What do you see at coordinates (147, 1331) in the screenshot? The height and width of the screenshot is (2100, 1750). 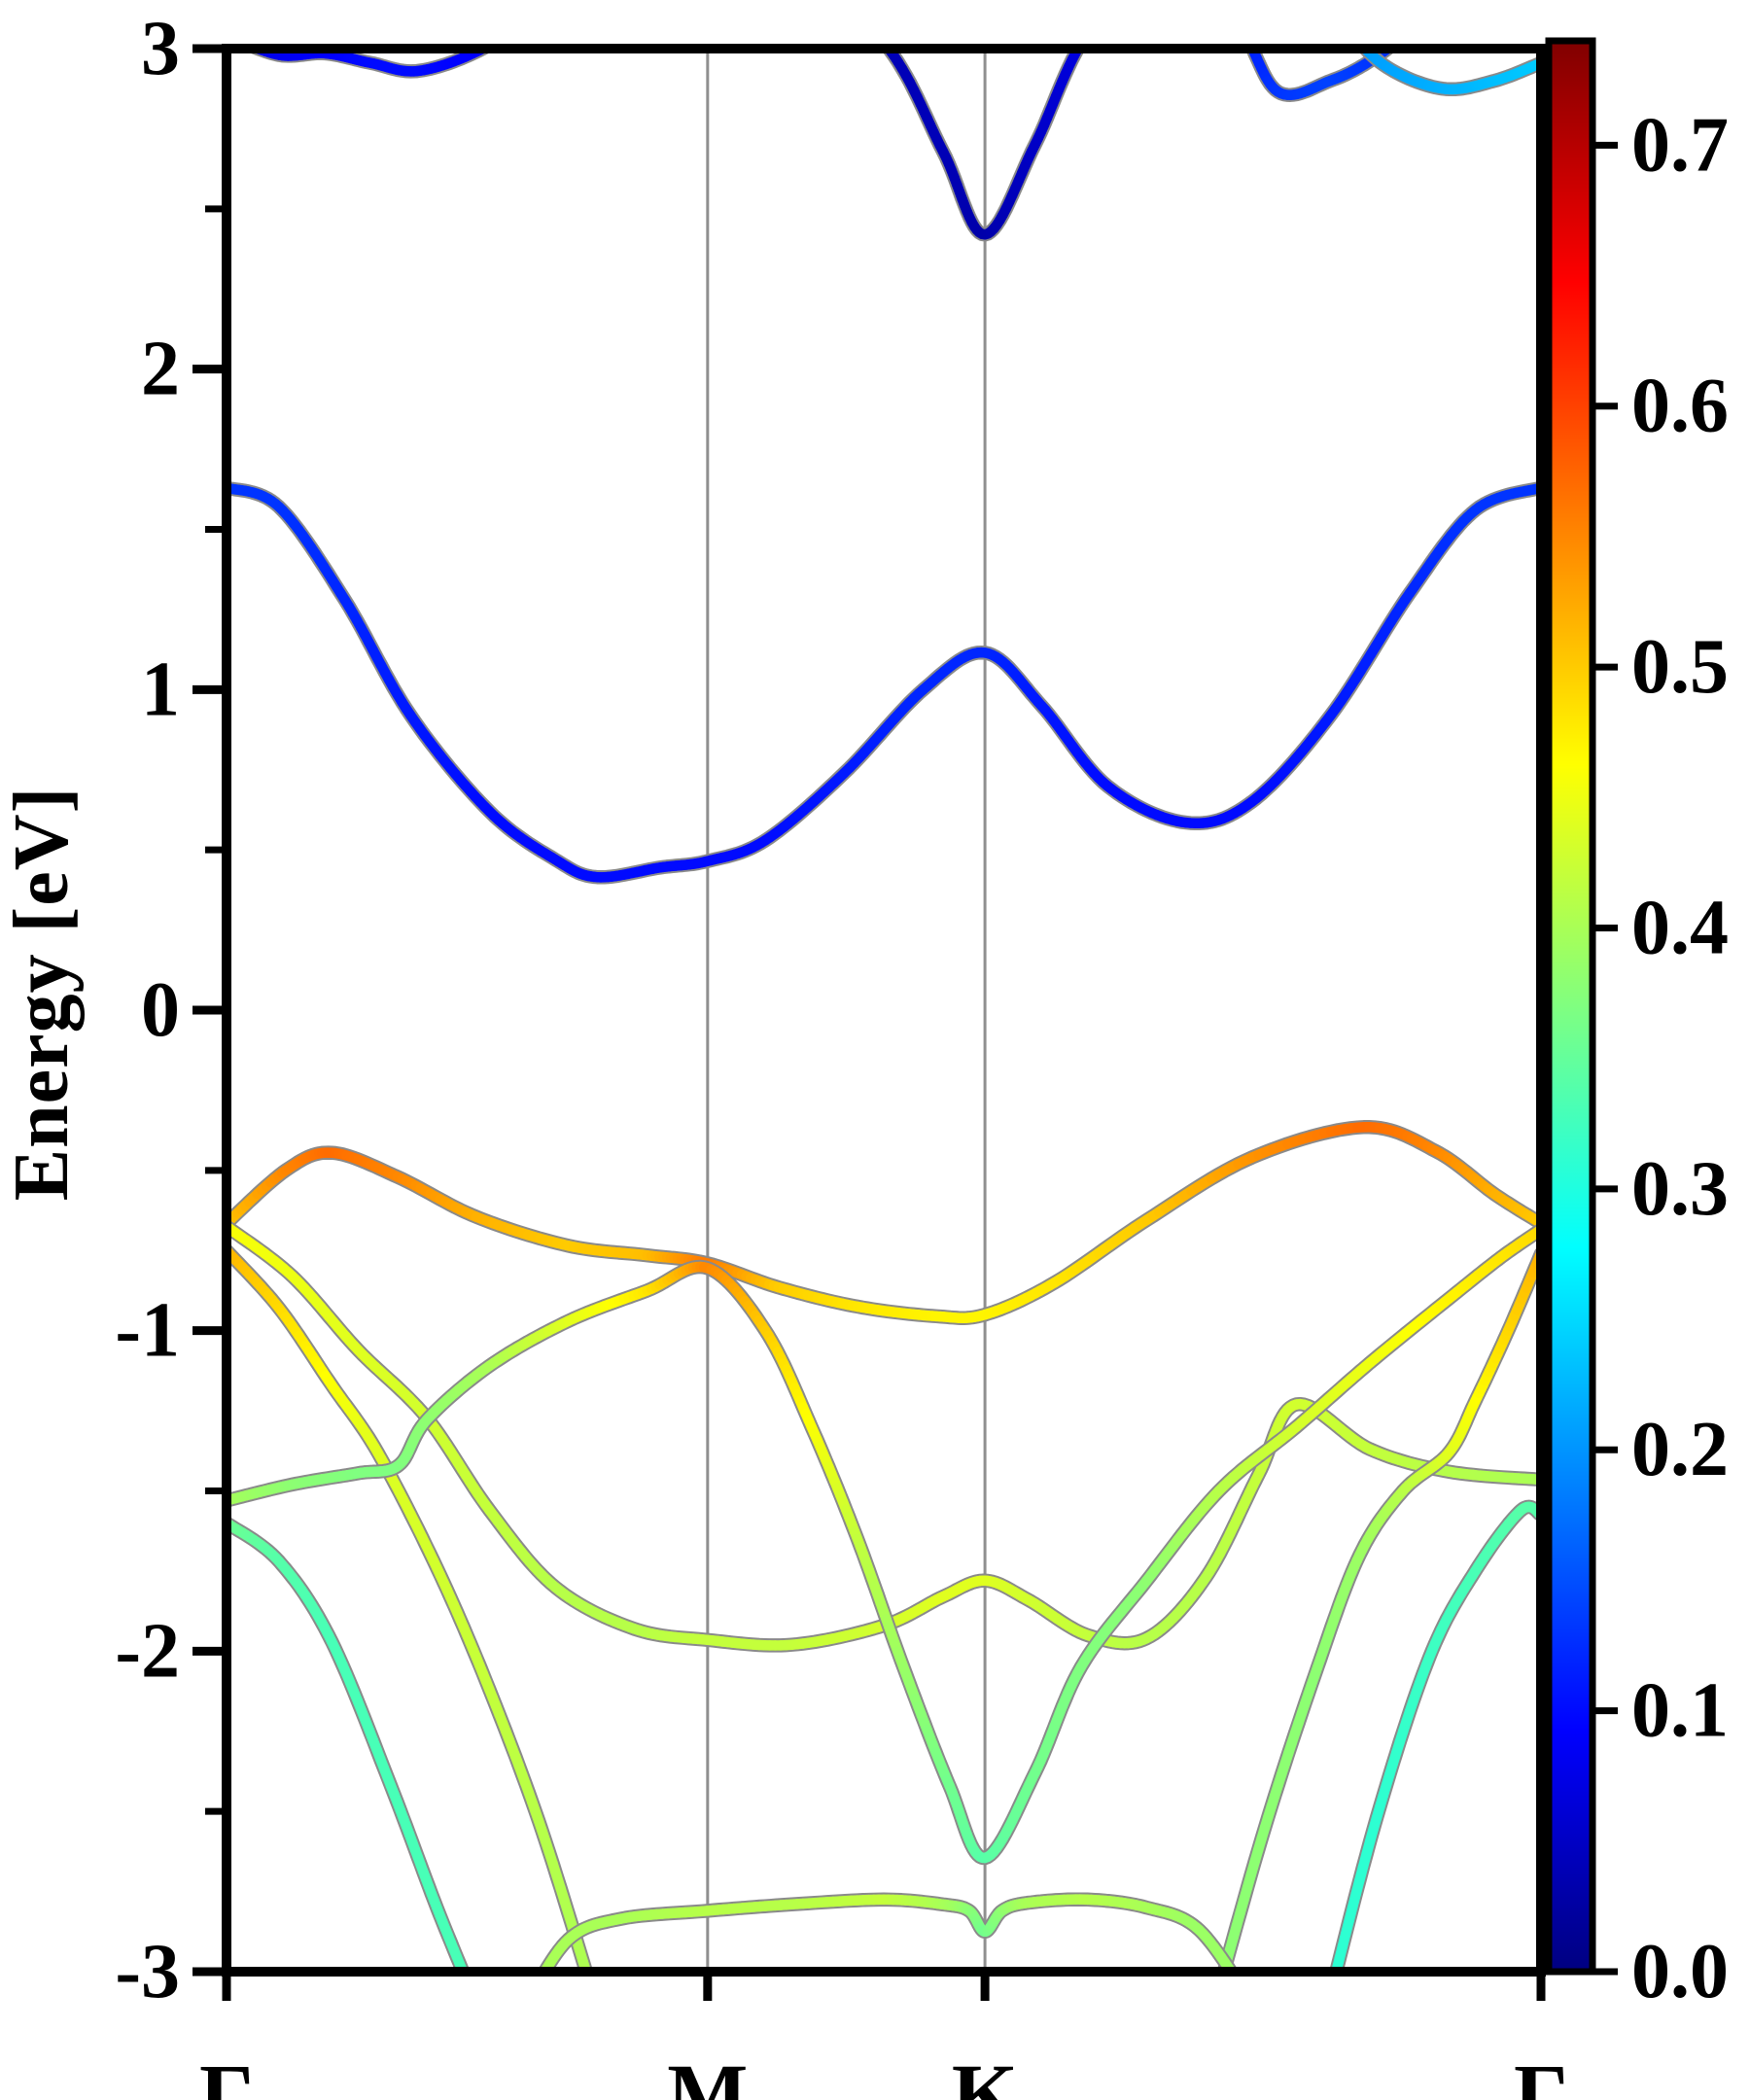 I see `y-tick-label-4: -1` at bounding box center [147, 1331].